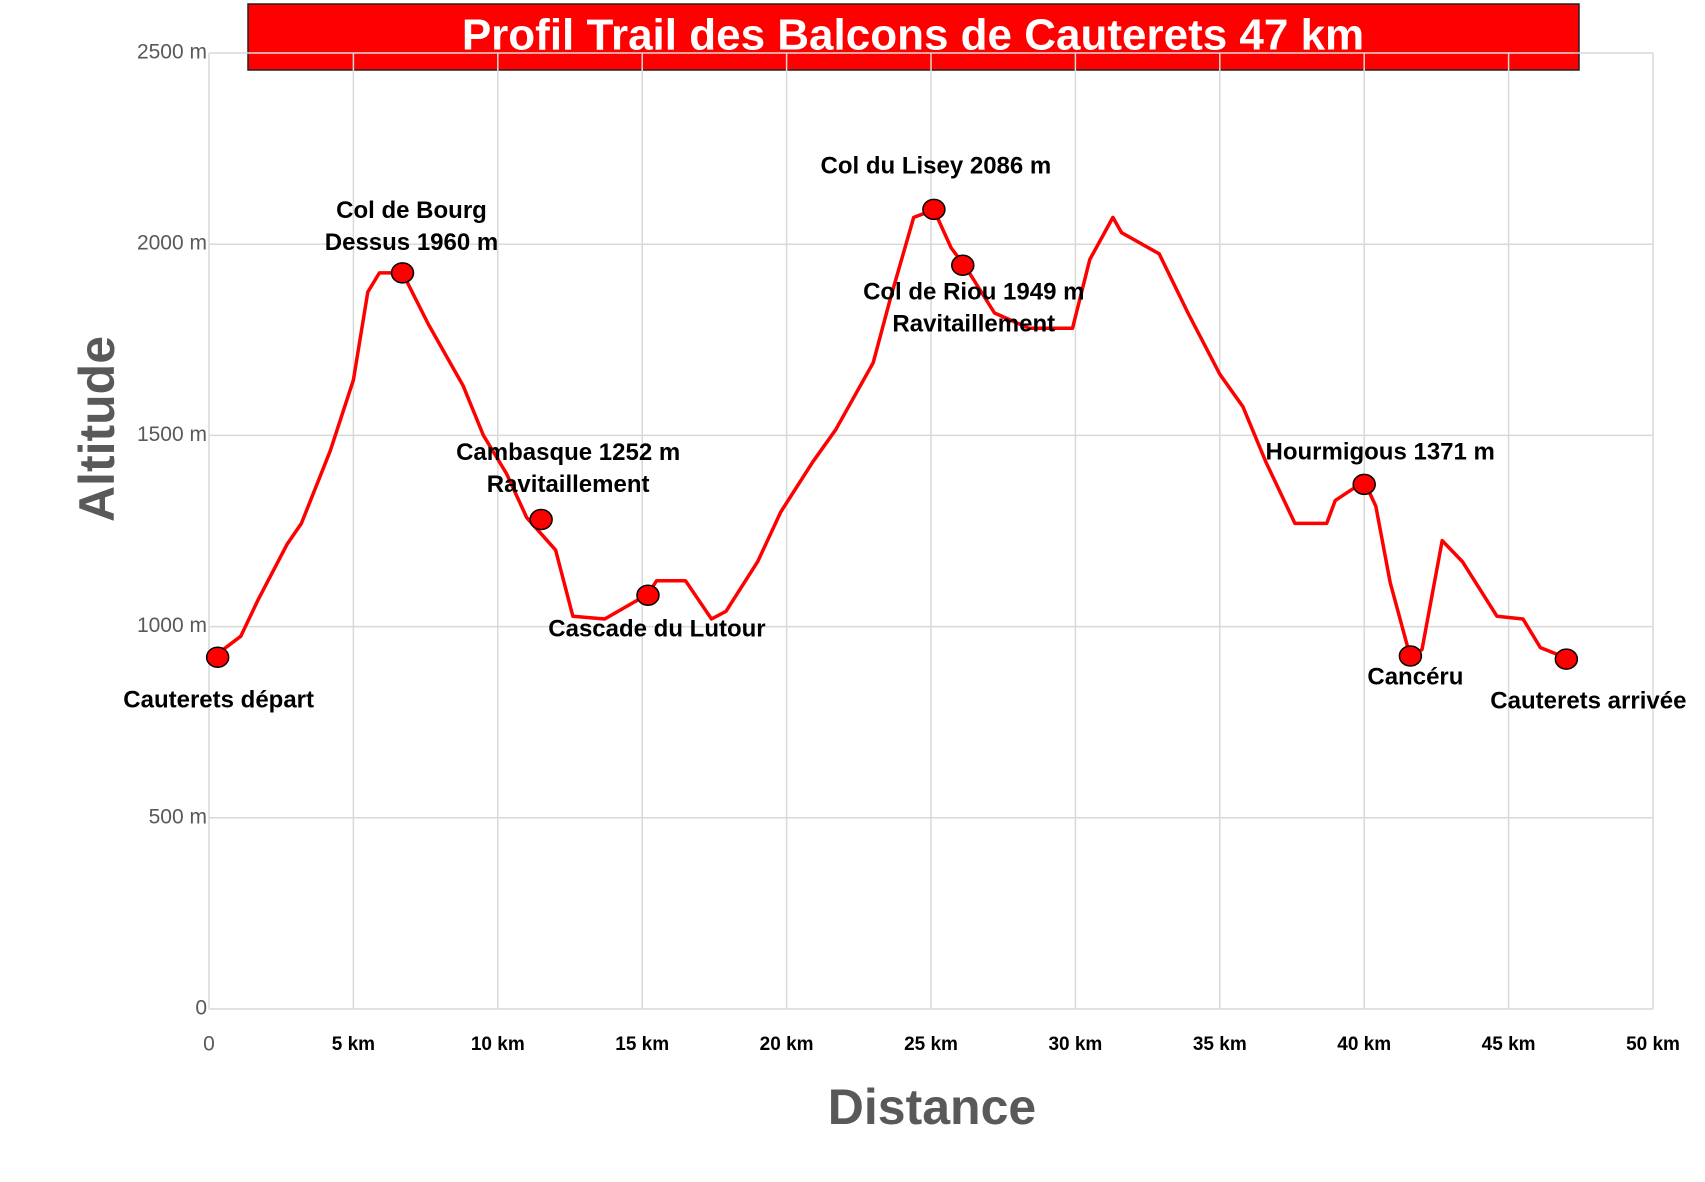 This screenshot has width=1705, height=1182. Describe the element at coordinates (932, 1107) in the screenshot. I see `x-axis-label: Distance` at that location.